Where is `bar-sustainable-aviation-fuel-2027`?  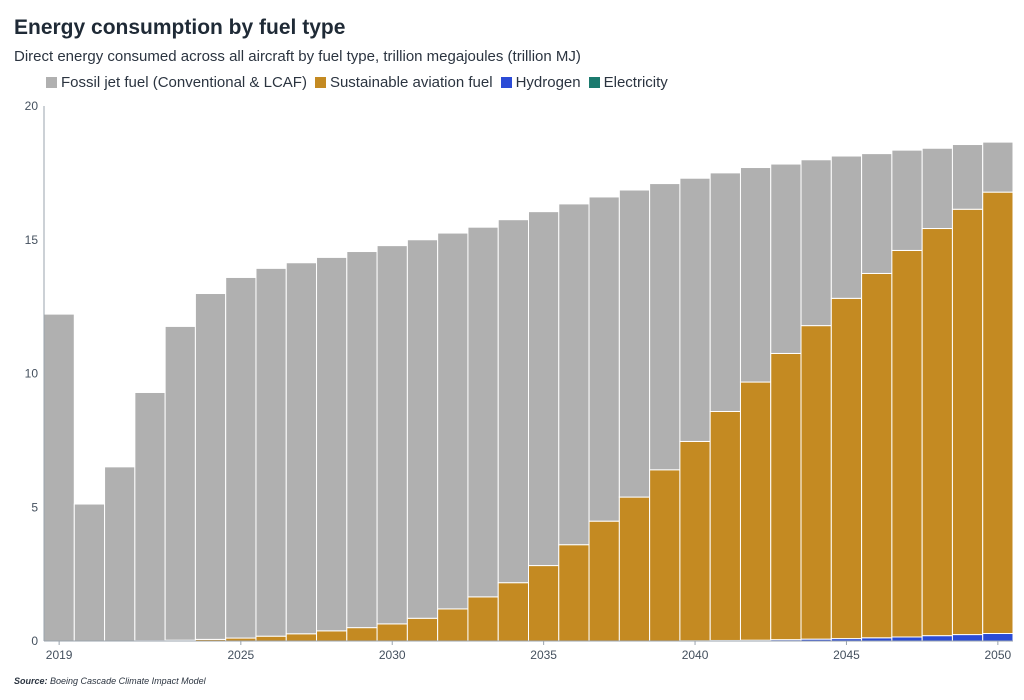 bar-sustainable-aviation-fuel-2027 is located at coordinates (301, 637).